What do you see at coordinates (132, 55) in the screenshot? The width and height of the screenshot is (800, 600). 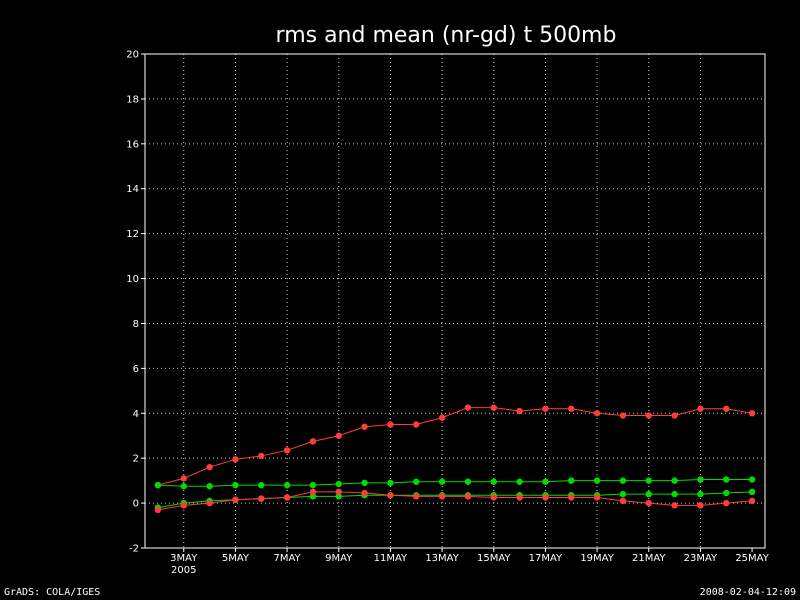 I see `y-tick-label: 20` at bounding box center [132, 55].